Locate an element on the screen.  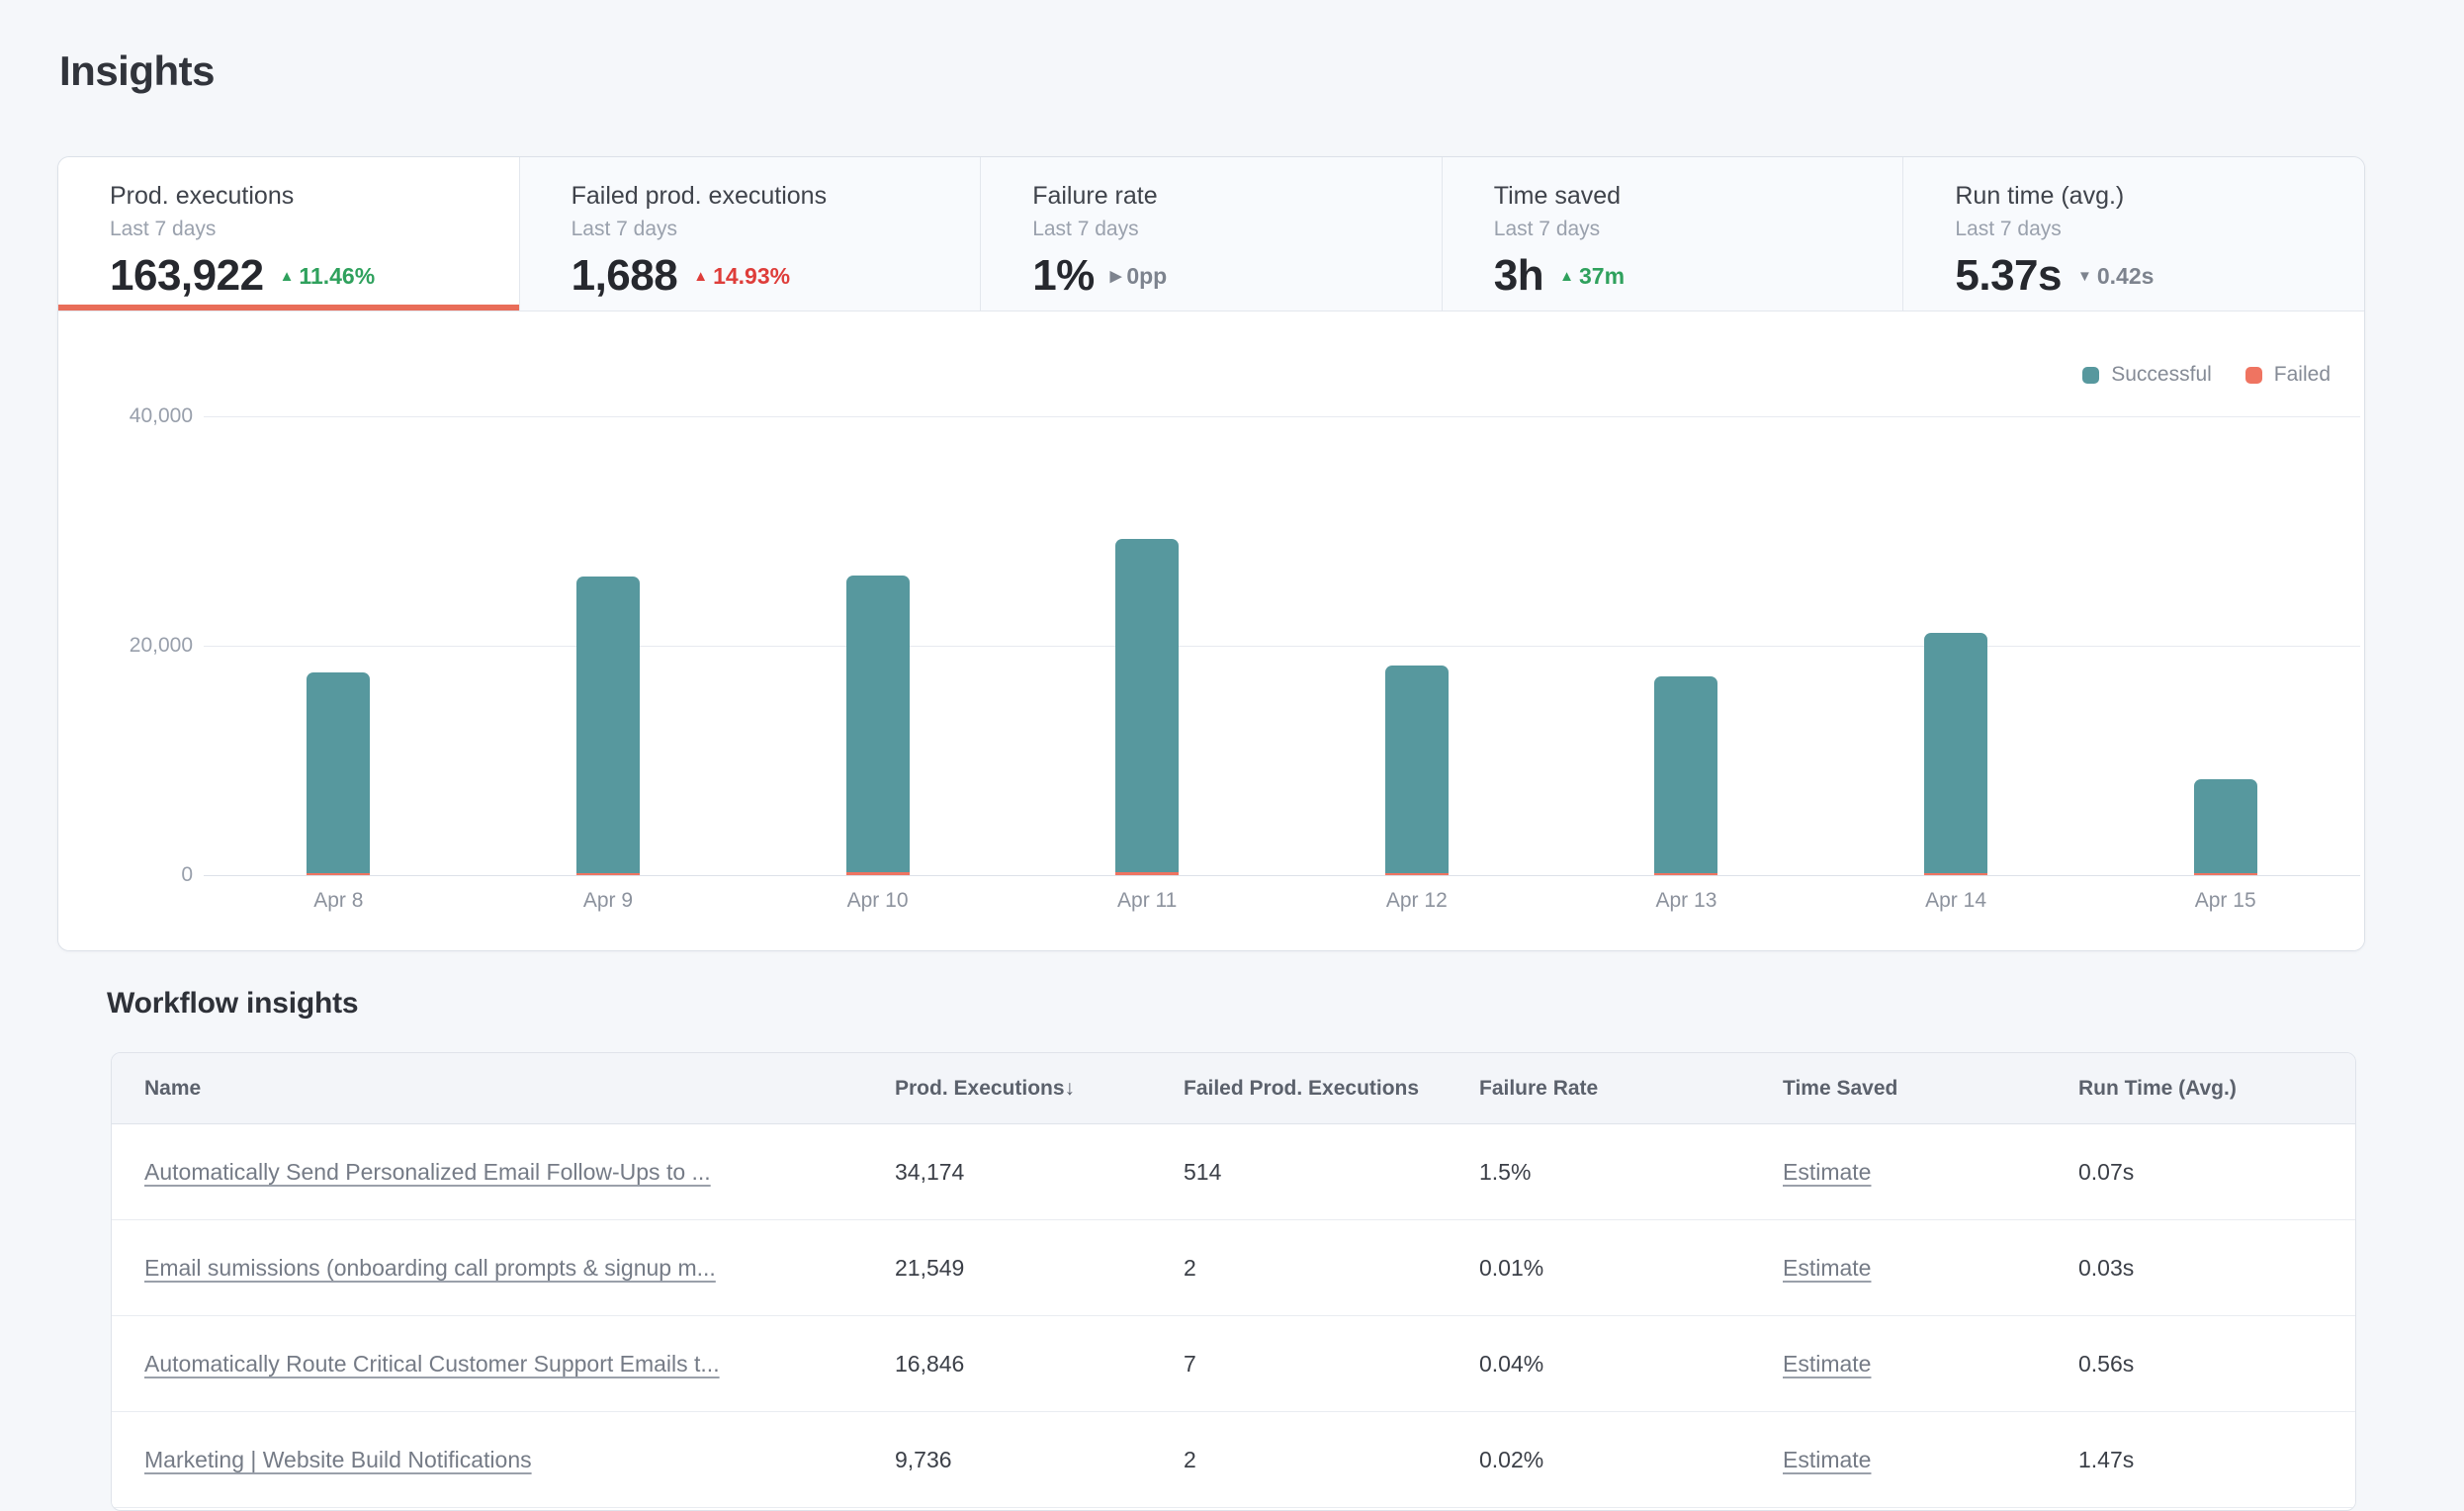
column-header-time-saved: Time Saved is located at coordinates (1931, 1089).